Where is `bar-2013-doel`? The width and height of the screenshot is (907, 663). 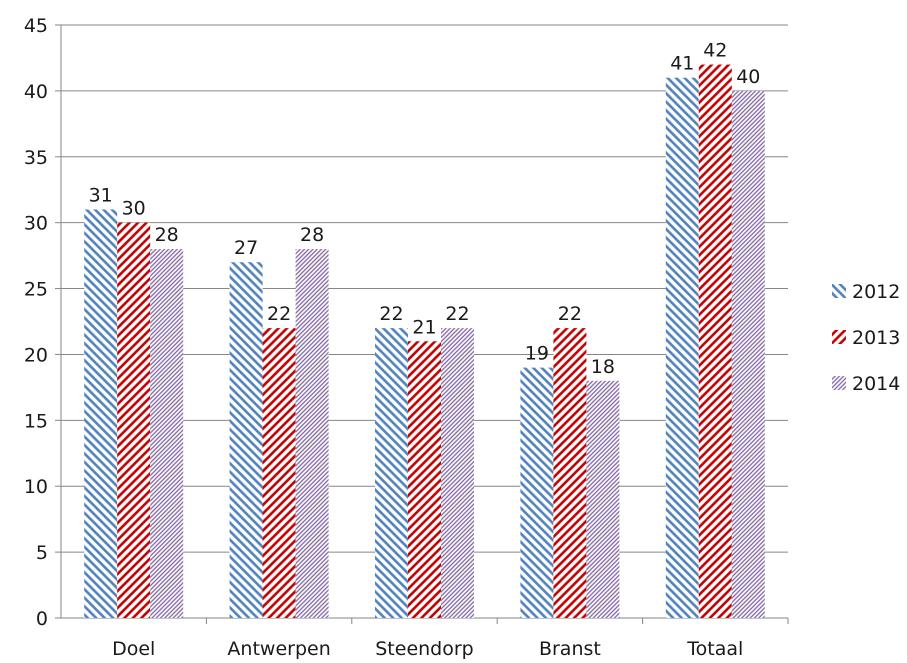 bar-2013-doel is located at coordinates (134, 420).